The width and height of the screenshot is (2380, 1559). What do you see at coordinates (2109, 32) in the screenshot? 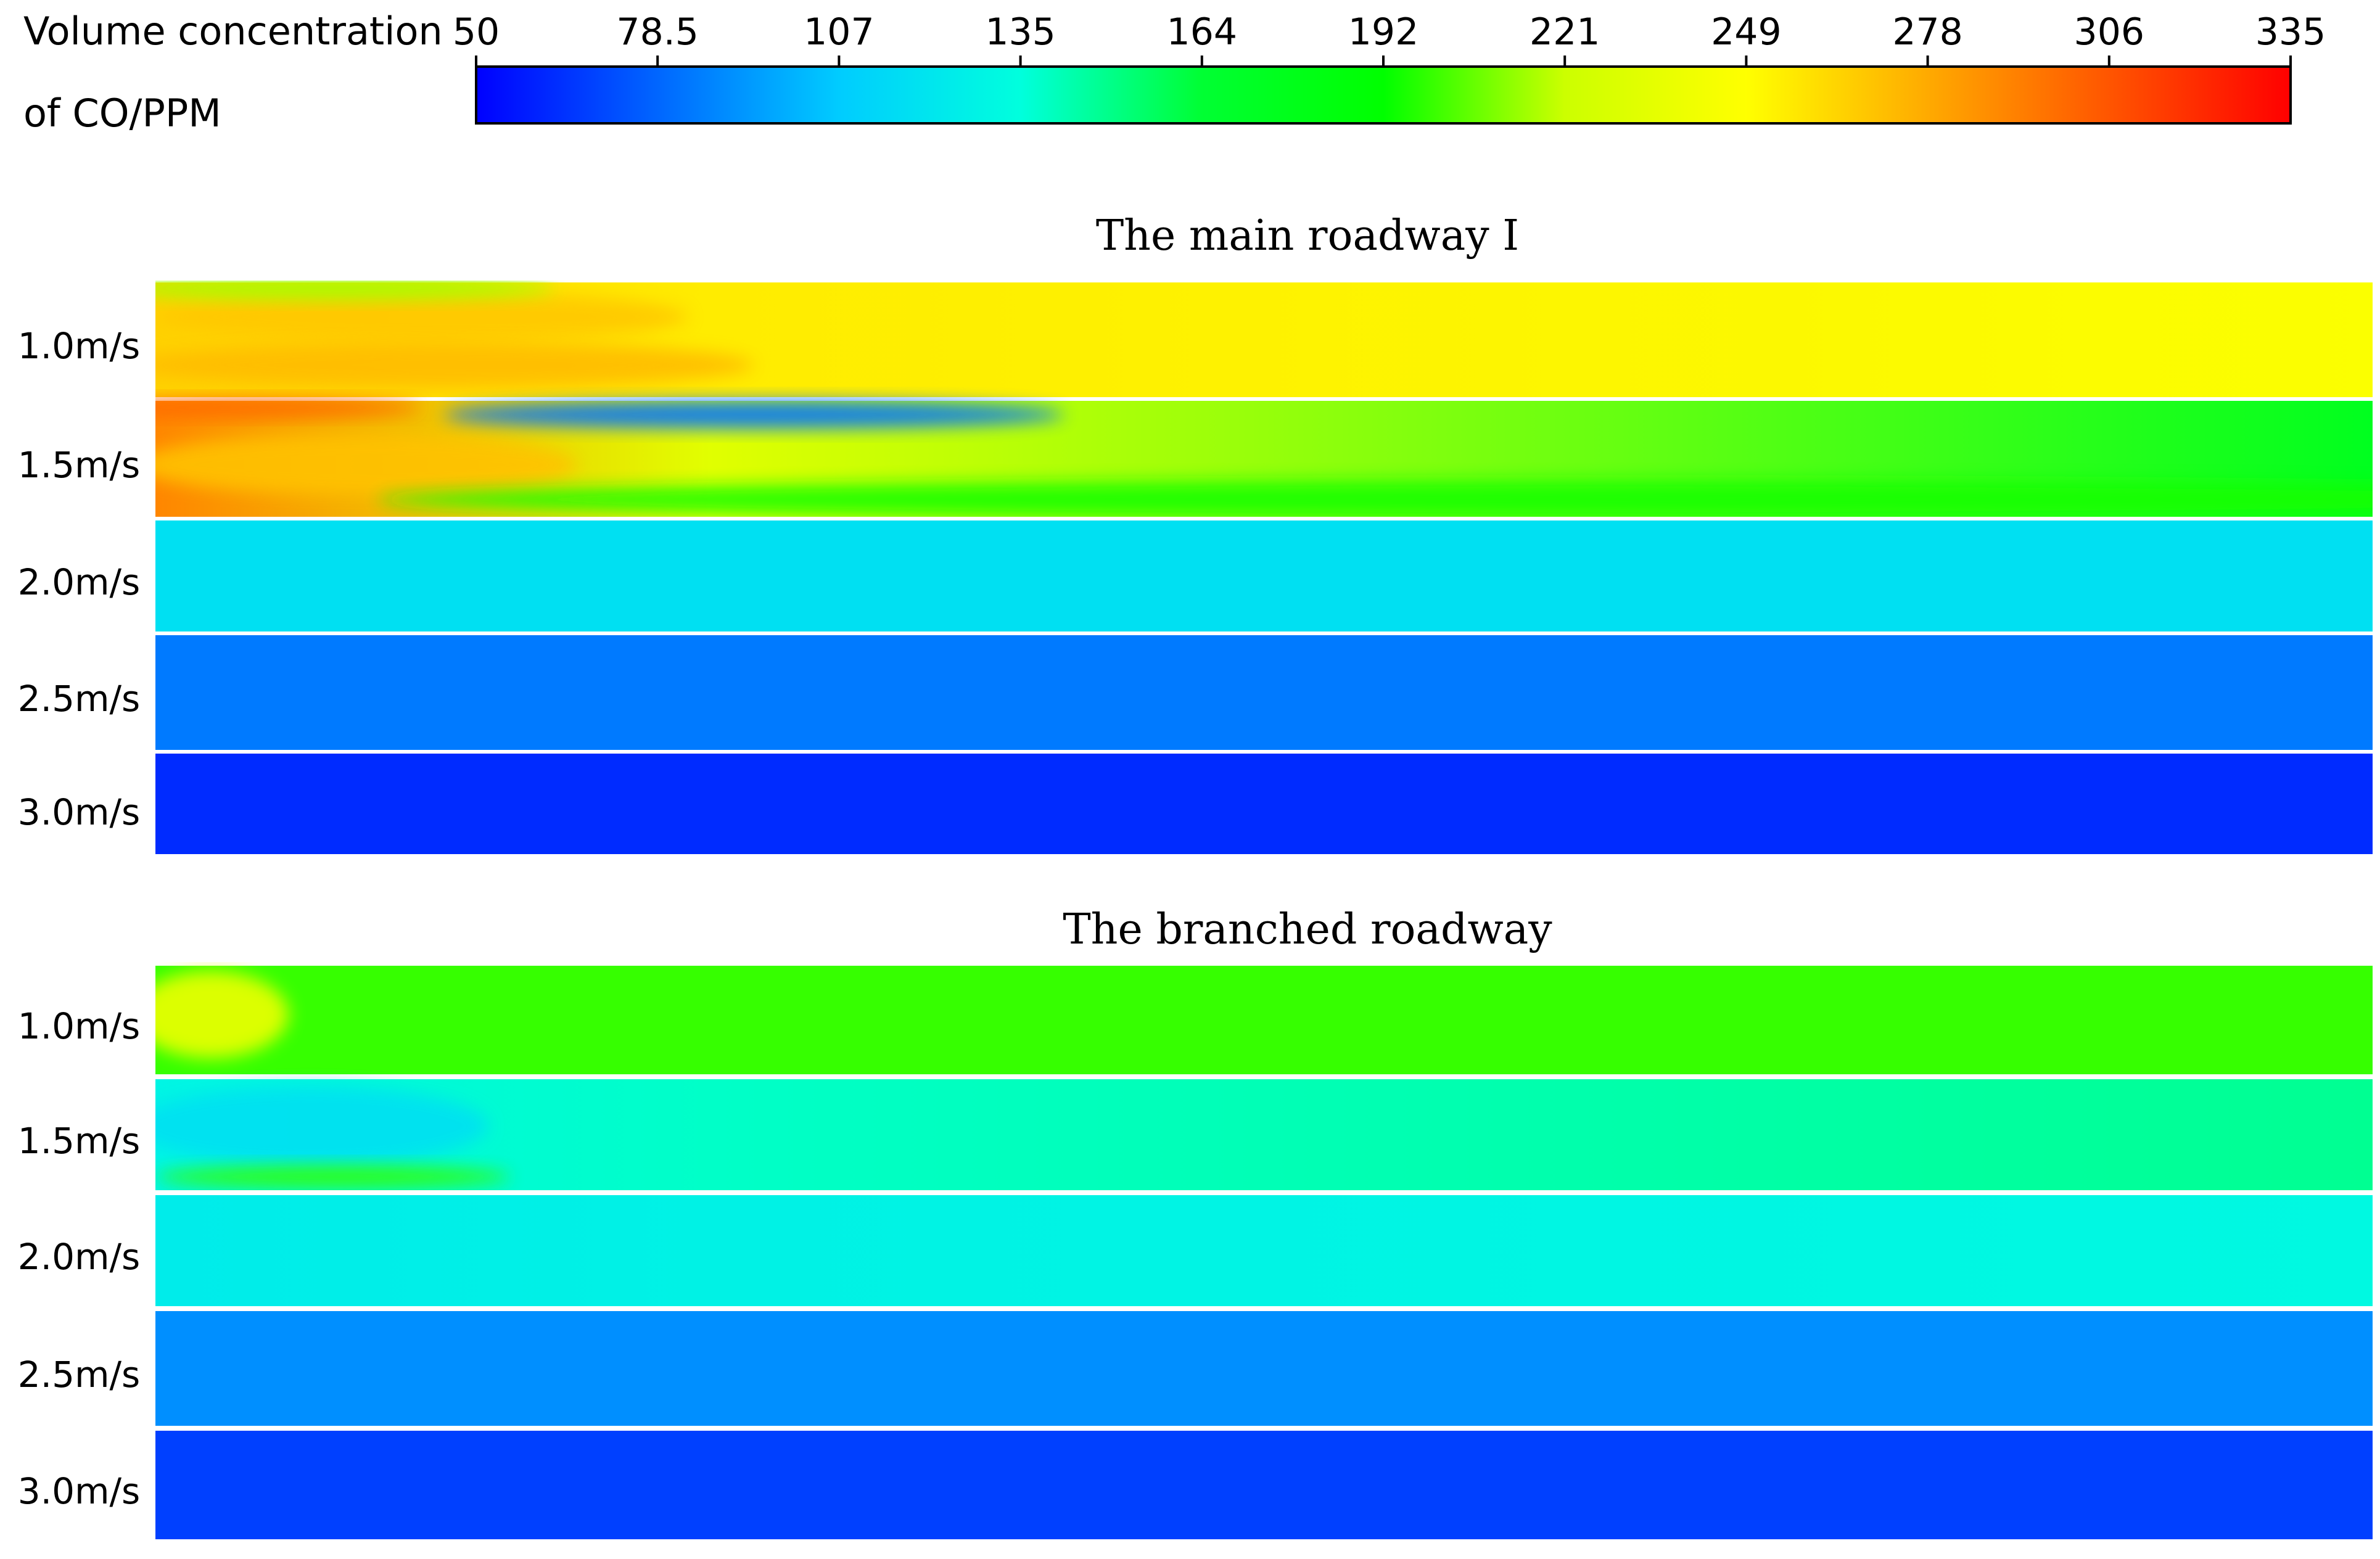
I see `colorbar-tick-label: 306` at bounding box center [2109, 32].